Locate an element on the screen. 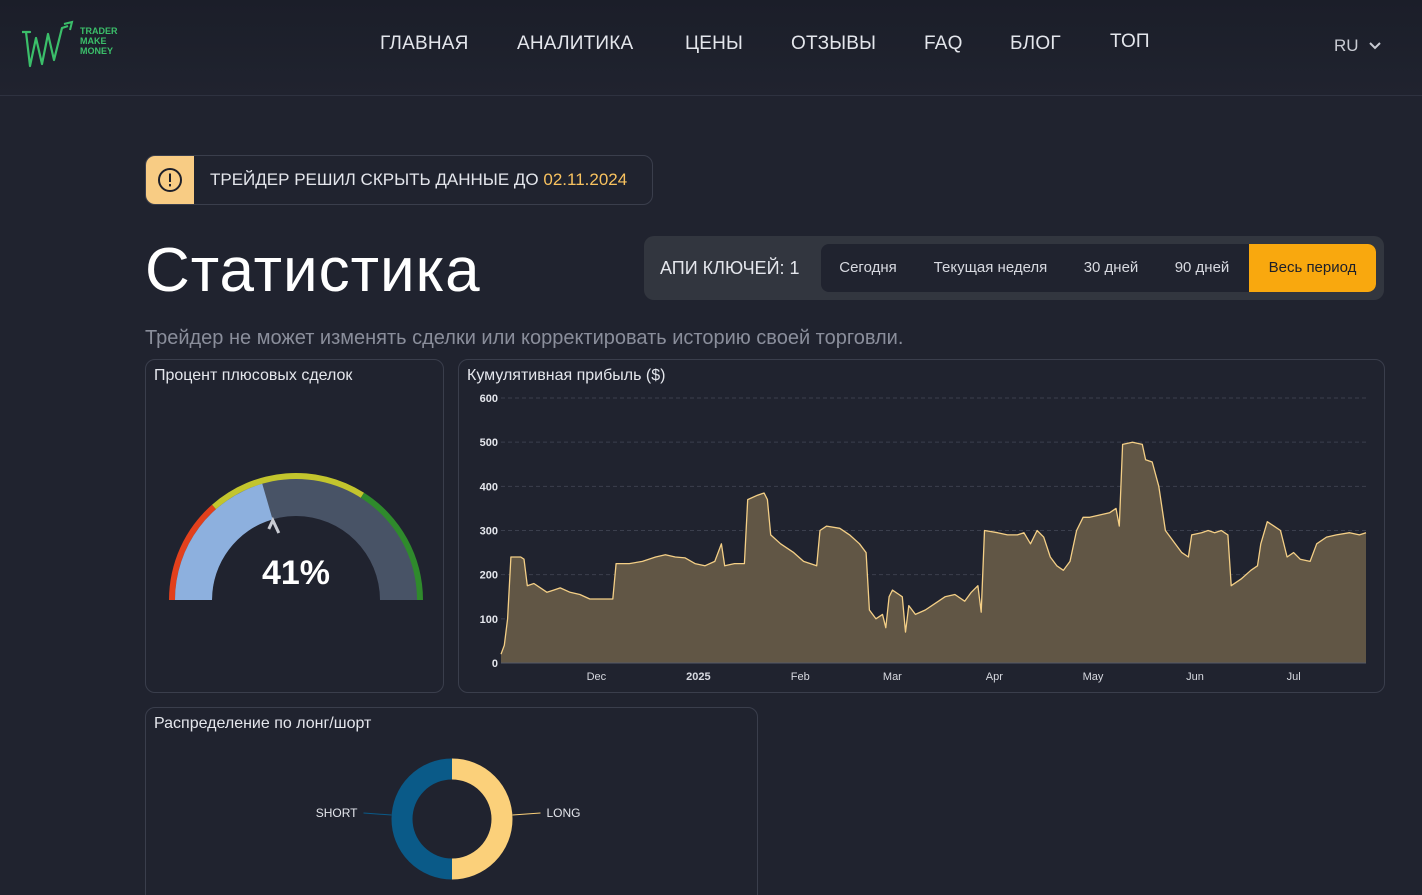 Image resolution: width=1422 pixels, height=895 pixels. nav-item-top: ТОП is located at coordinates (1130, 41).